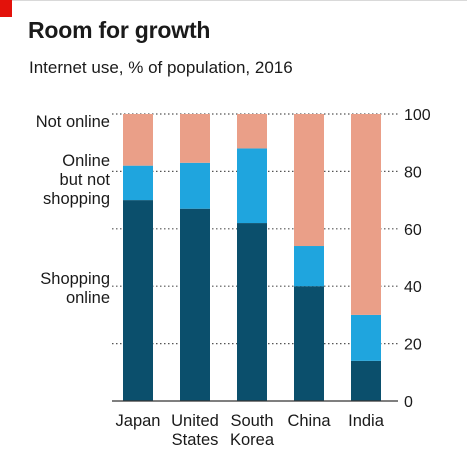  Describe the element at coordinates (251, 421) in the screenshot. I see `x-tick-label: South` at that location.